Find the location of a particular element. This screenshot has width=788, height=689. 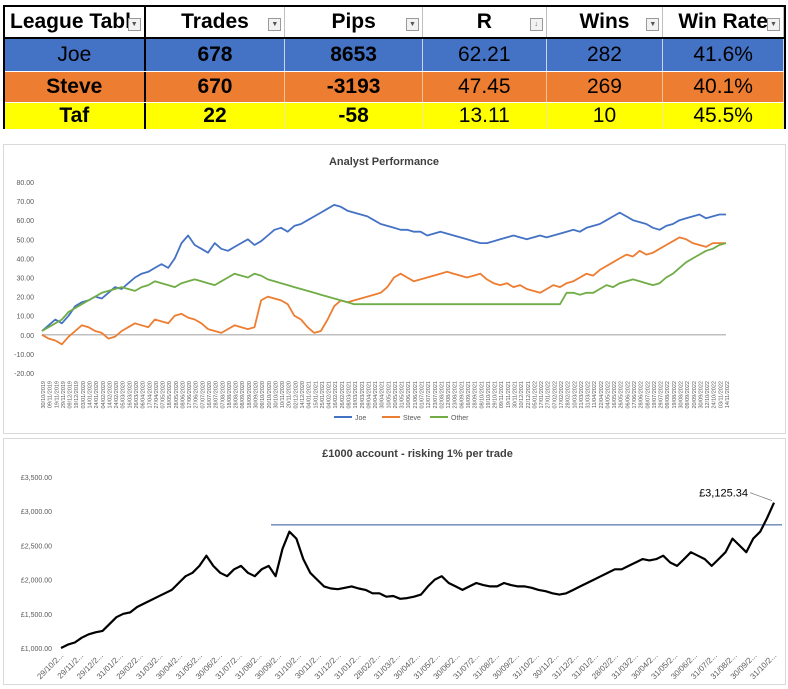

x-tick-label: 03/11/2022 is located at coordinates (721, 394).